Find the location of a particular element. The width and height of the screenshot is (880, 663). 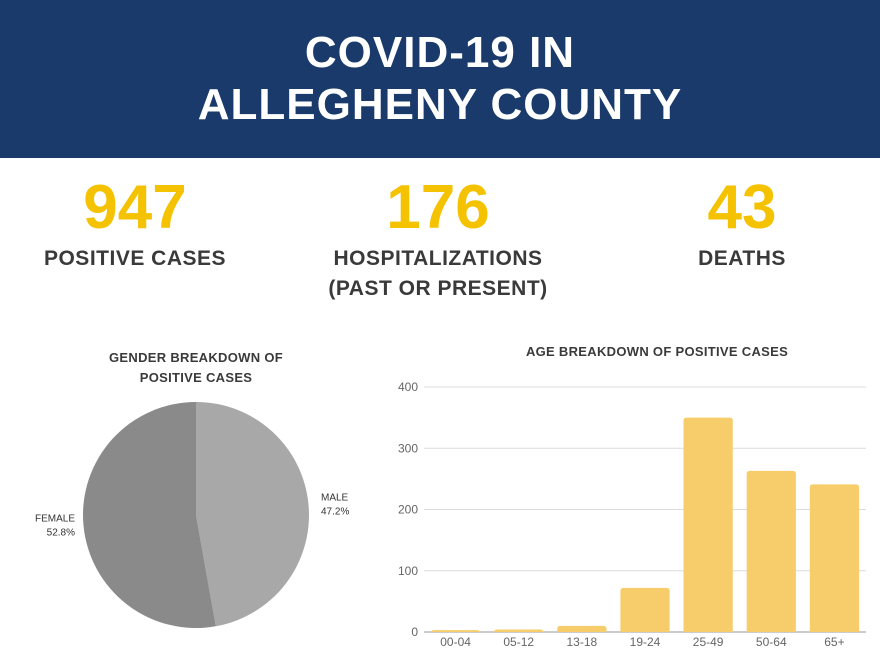

stat-hospitalizations: 176 HOSPITALIZATIONS (PAST OR PRESENT) is located at coordinates (438, 238).